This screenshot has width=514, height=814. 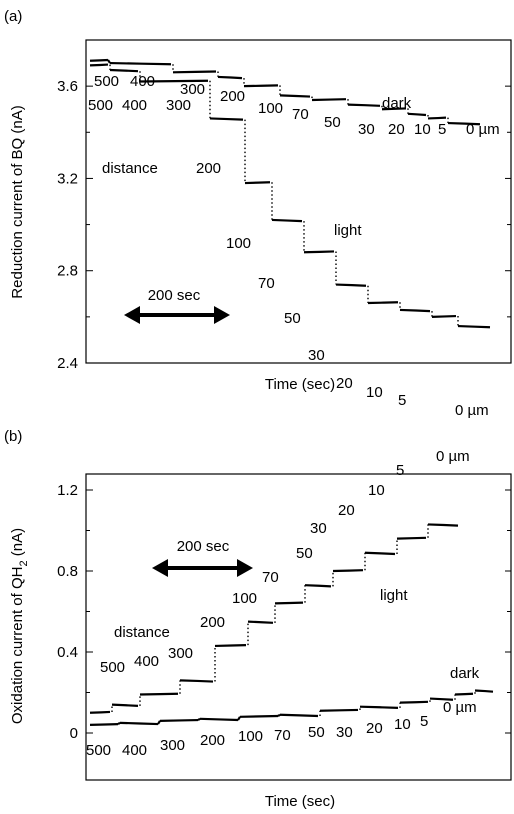 I want to click on light-distance-label: 50, so click(x=304, y=553).